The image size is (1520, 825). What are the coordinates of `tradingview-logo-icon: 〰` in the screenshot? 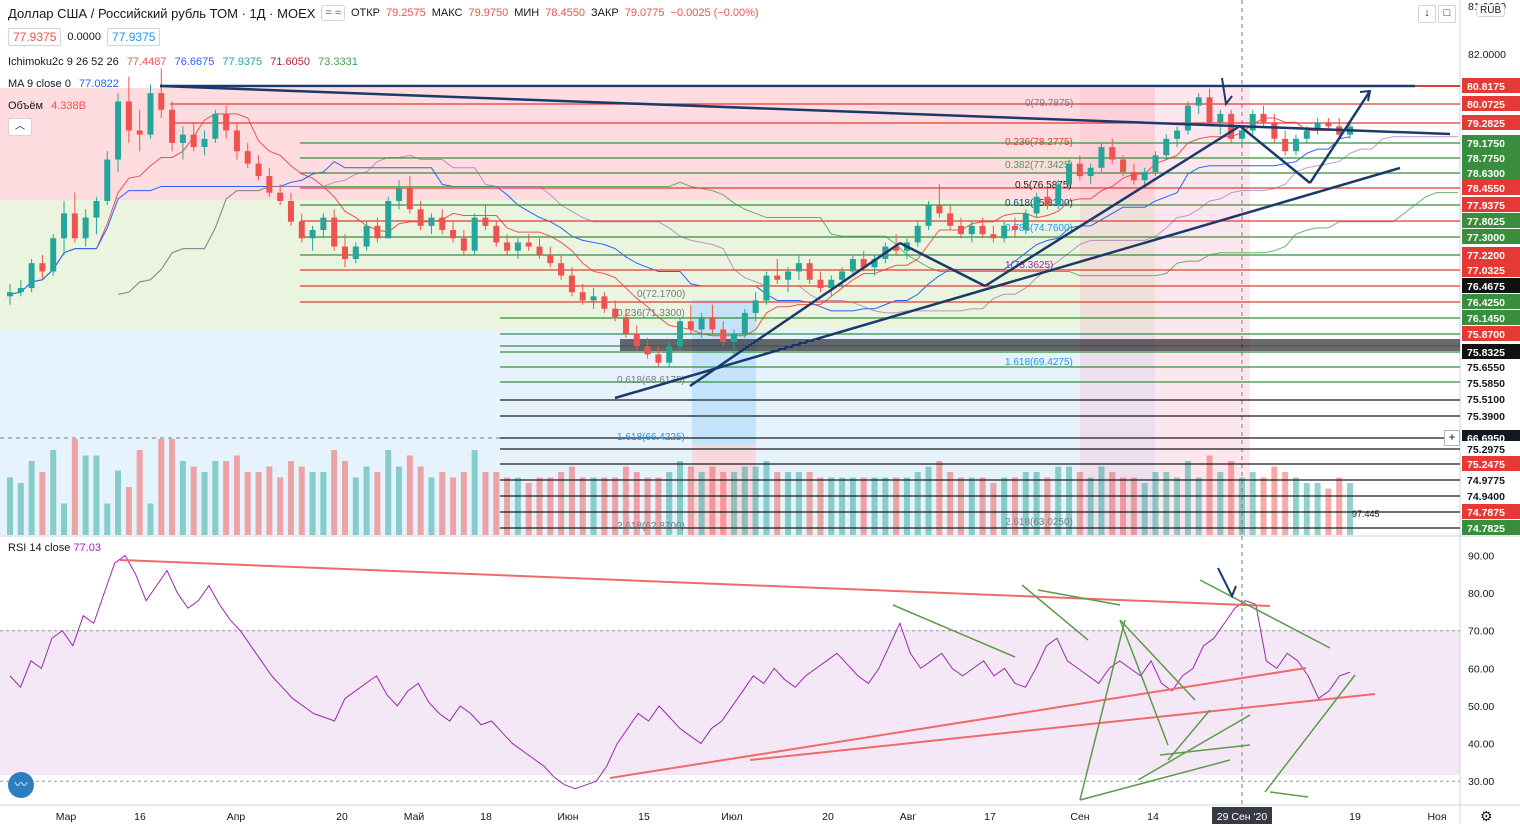 It's located at (21, 785).